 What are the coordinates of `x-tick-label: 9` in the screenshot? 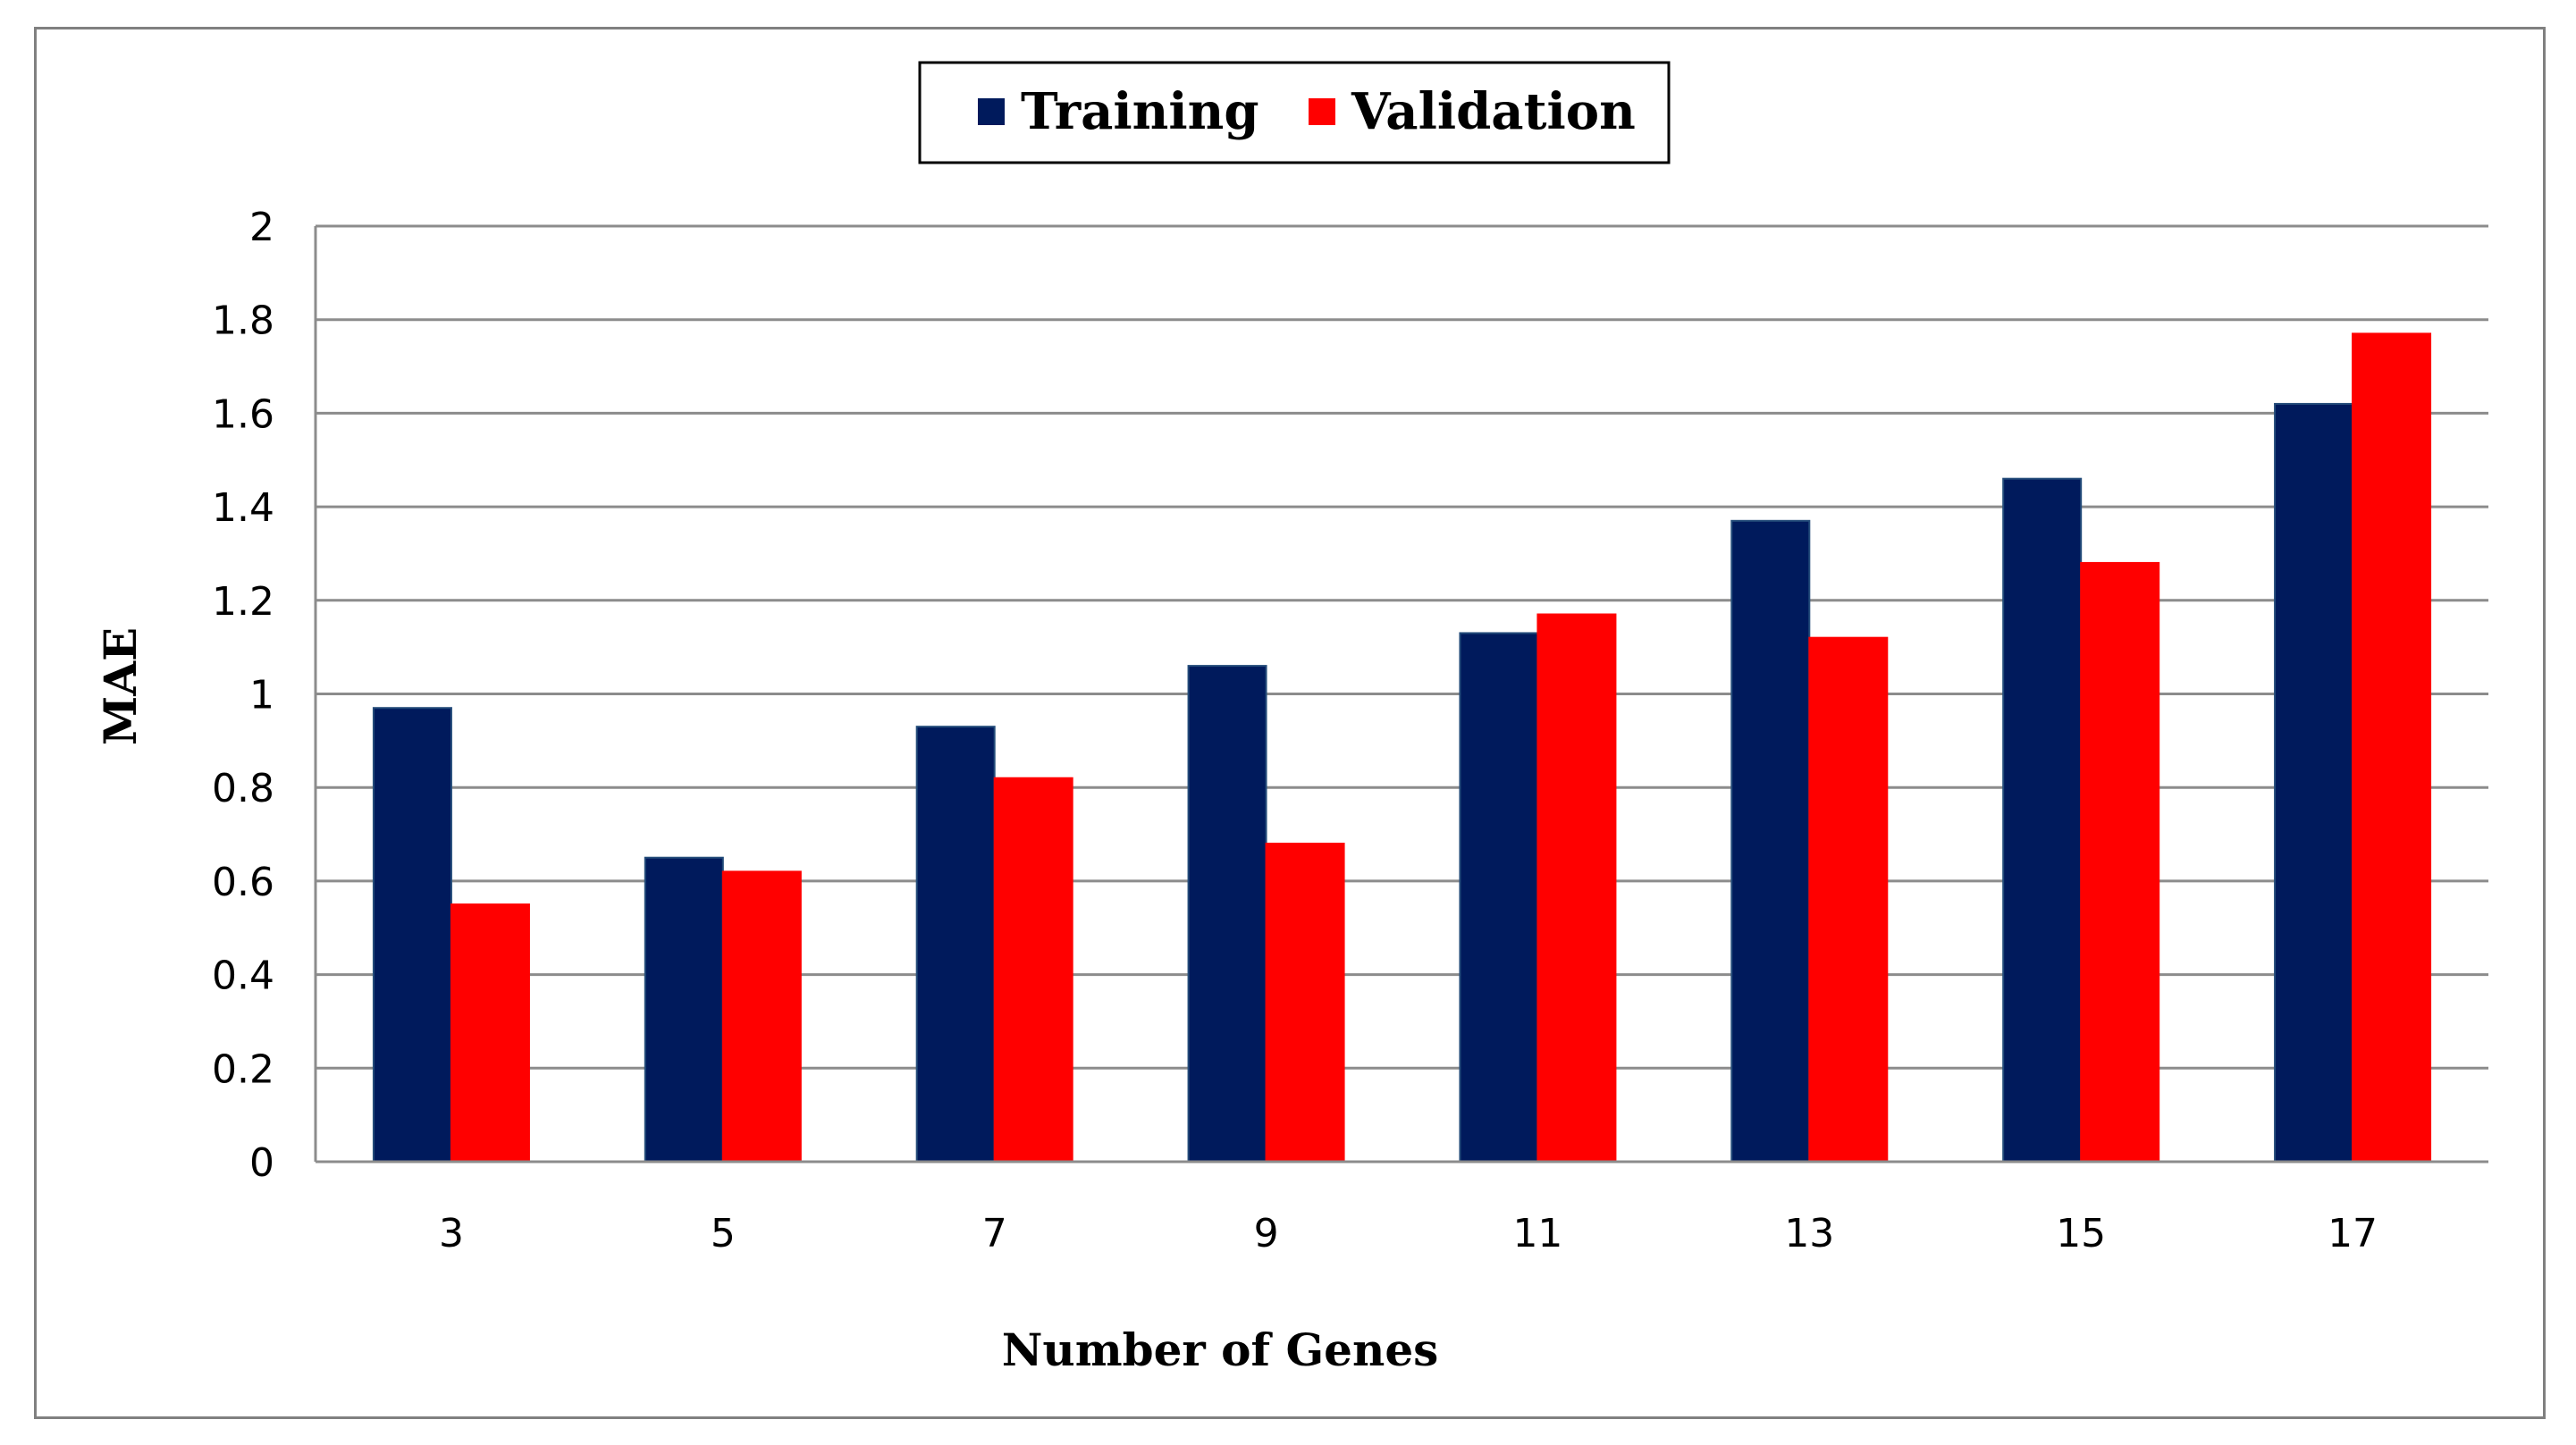 It's located at (1267, 1234).